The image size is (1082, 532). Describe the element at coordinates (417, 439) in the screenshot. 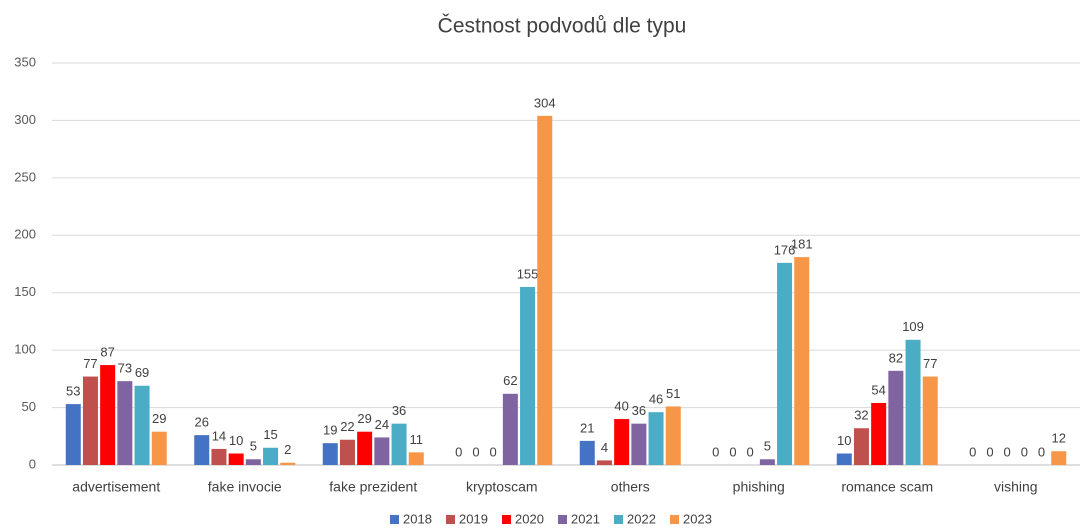

I see `data-label: 11` at that location.